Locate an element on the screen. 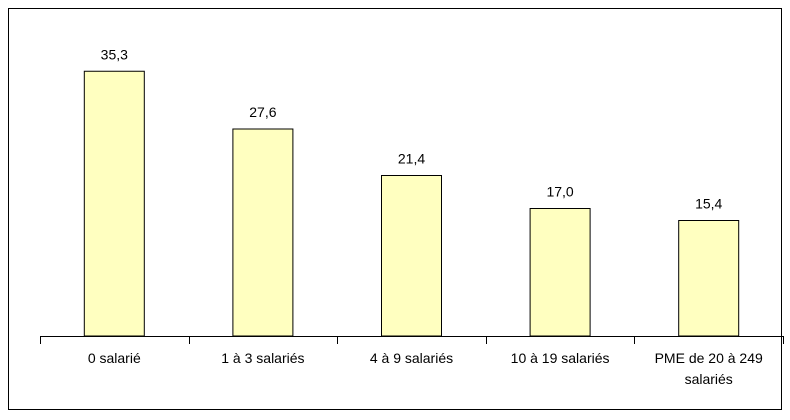  x-tick-label: 4 à 9 salariés is located at coordinates (411, 358).